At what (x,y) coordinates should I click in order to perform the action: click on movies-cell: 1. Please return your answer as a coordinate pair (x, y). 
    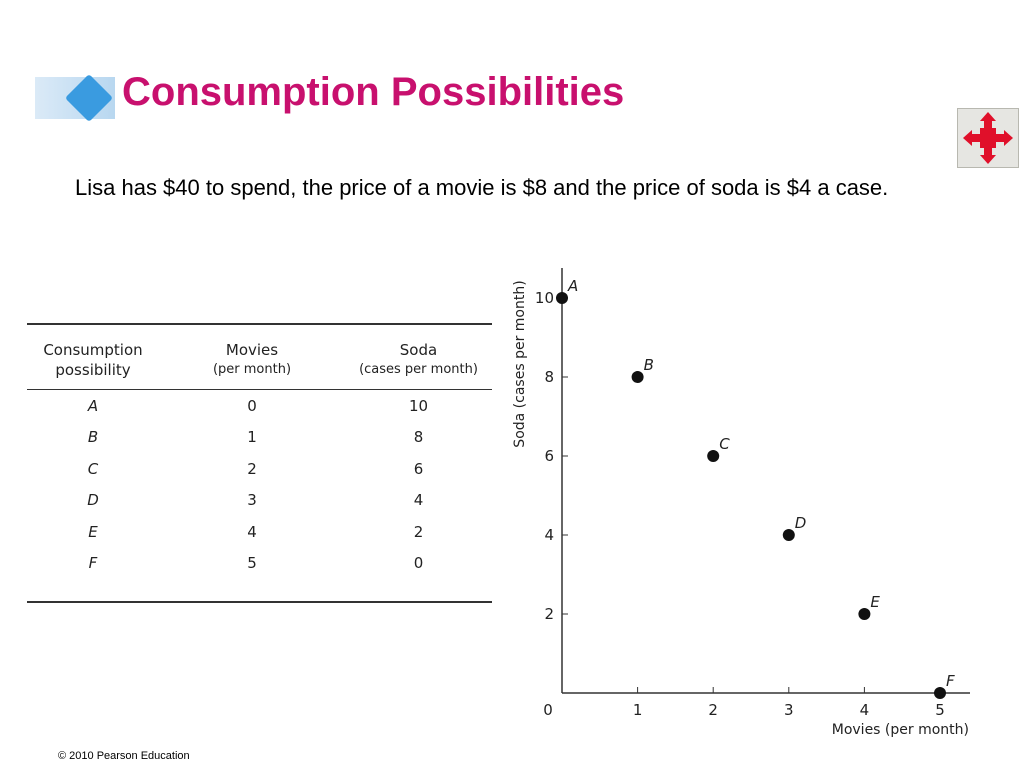
    Looking at the image, I should click on (252, 437).